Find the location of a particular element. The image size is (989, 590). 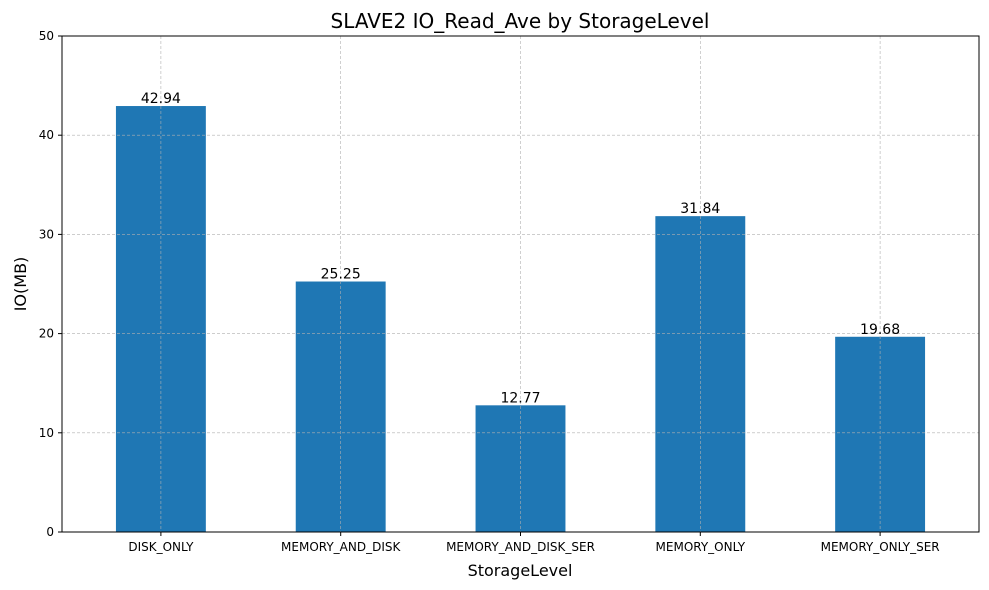

bar is located at coordinates (880, 434).